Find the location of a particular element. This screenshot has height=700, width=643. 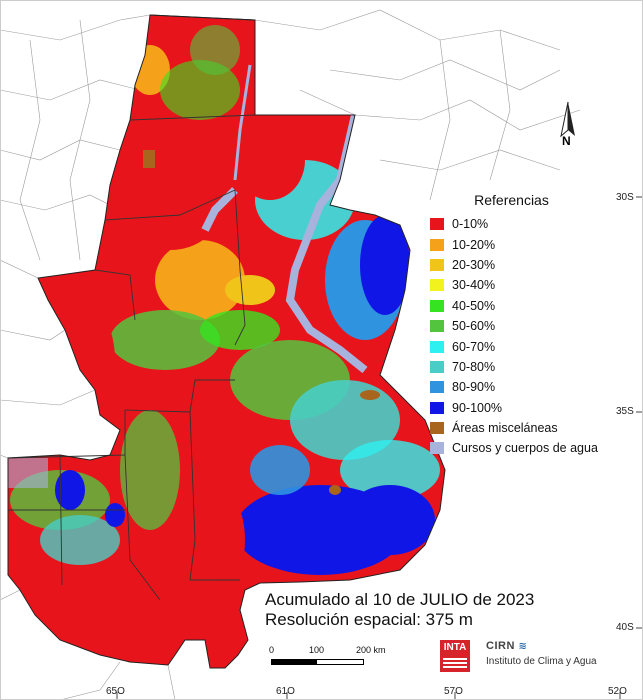

legend-label: 20-30% is located at coordinates (474, 264).